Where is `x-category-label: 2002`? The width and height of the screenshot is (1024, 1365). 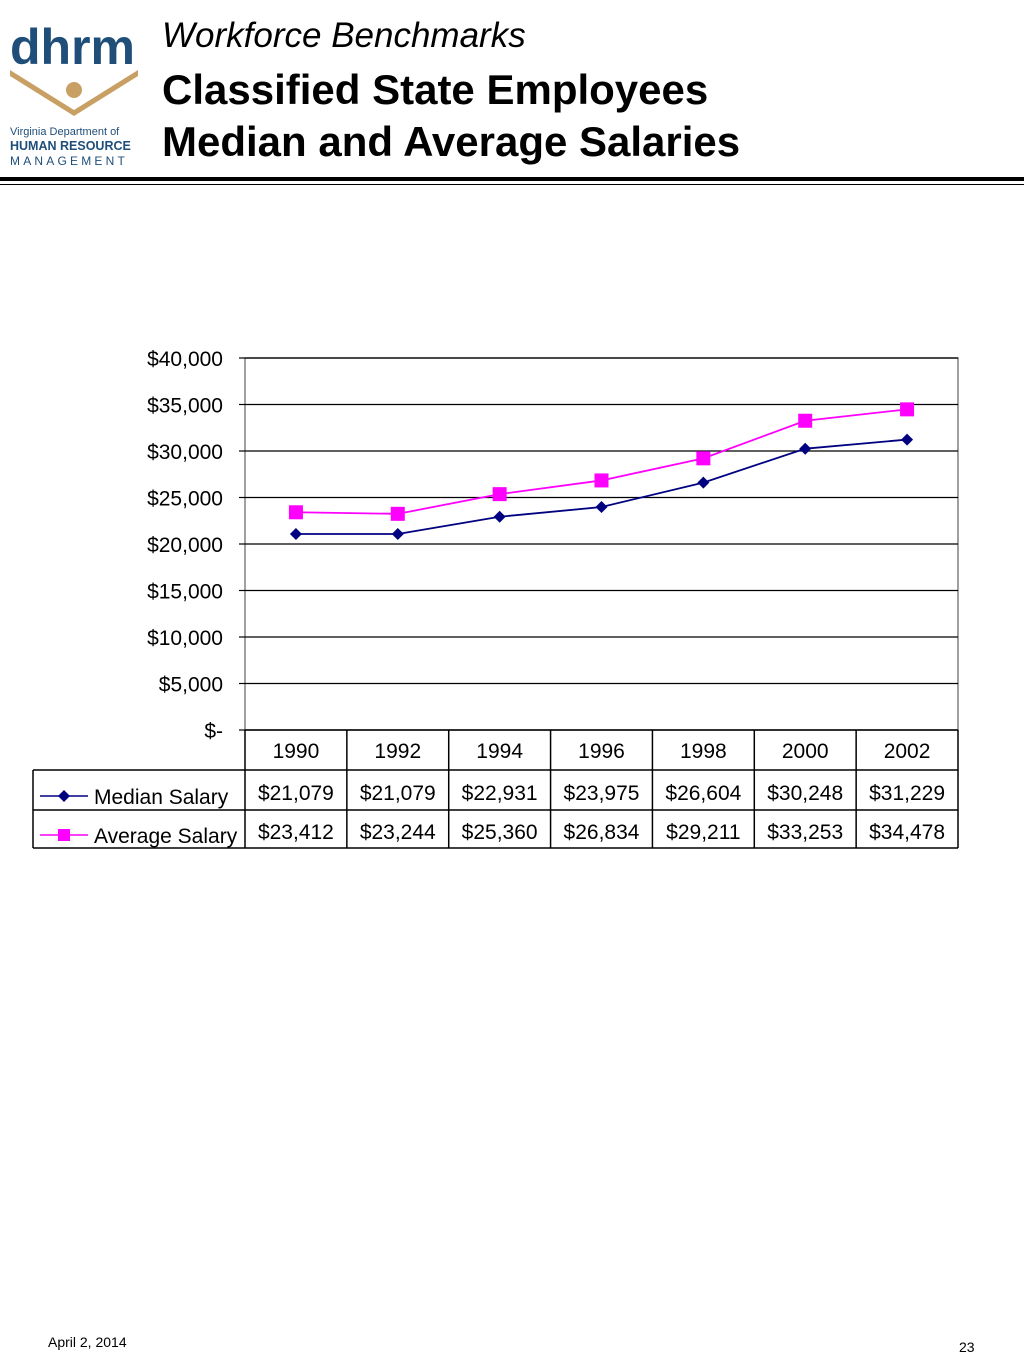 x-category-label: 2002 is located at coordinates (907, 751).